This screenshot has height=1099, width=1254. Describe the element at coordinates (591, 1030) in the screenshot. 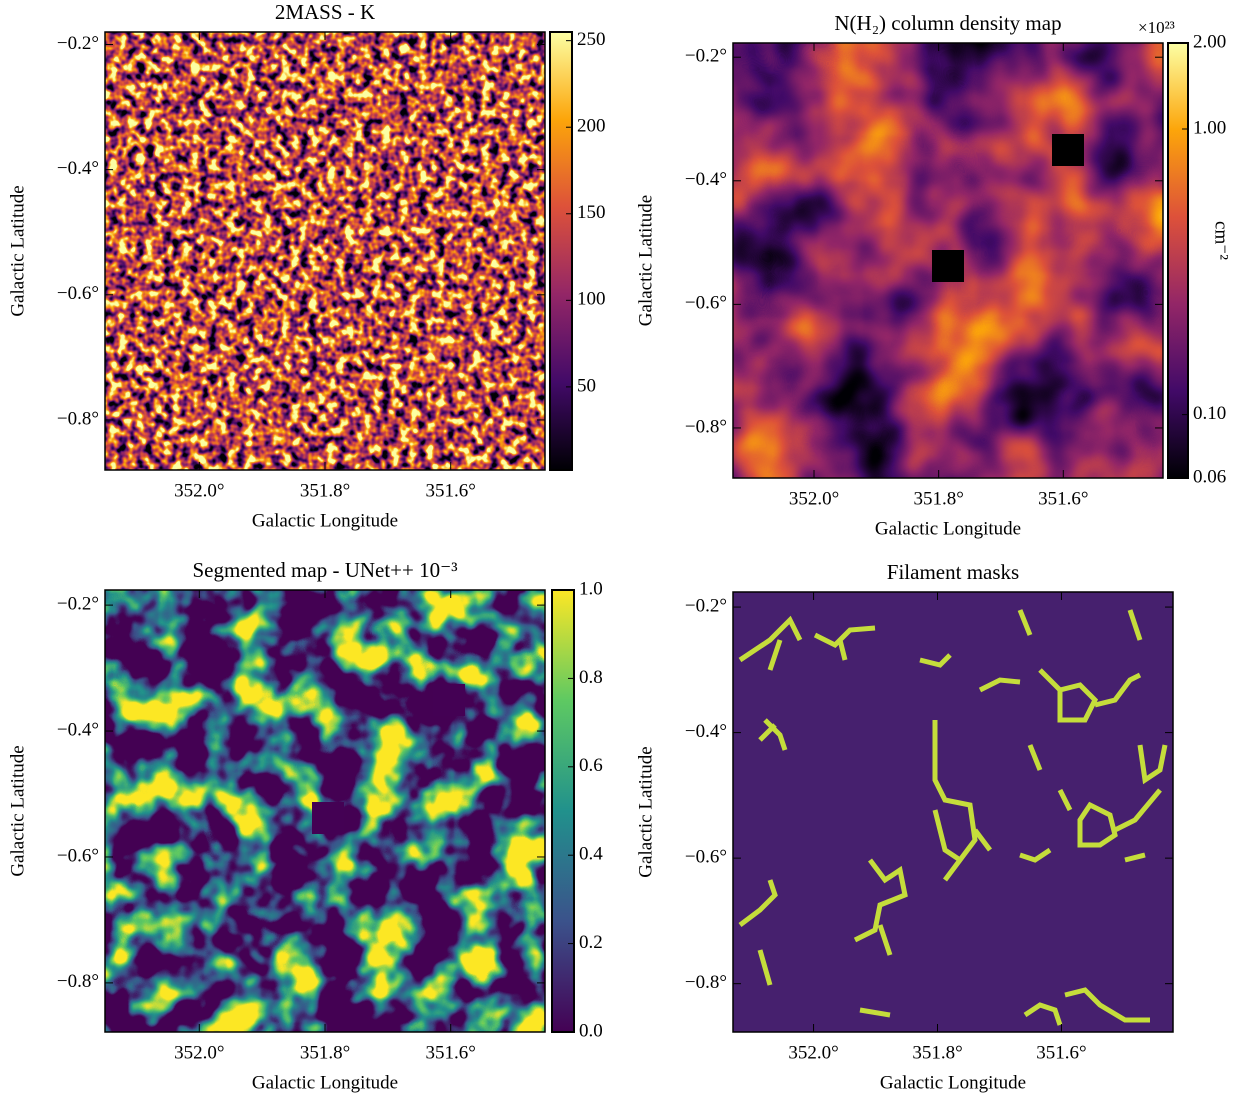

I see `colorbar-tick-label: 0.0` at that location.